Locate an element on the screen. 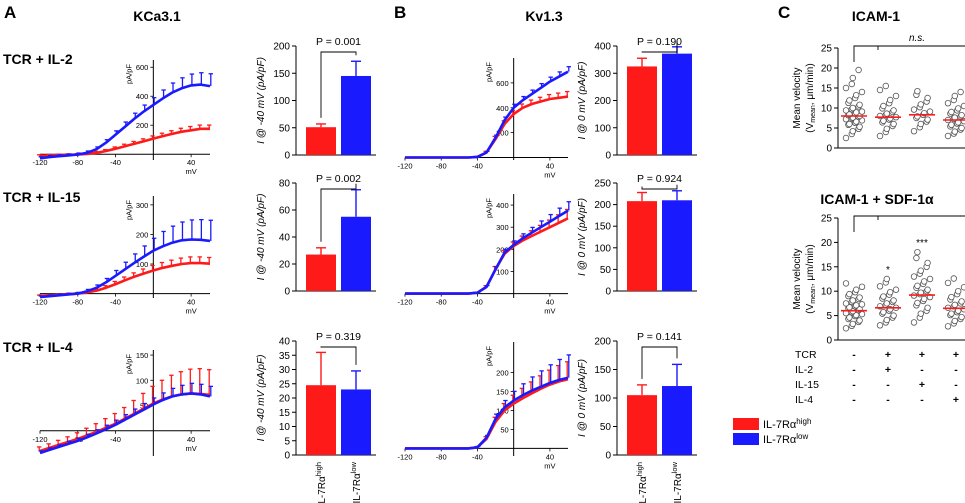  panel-c-title-bottom: ICAM-1 + SDF-1α is located at coordinates (877, 199).